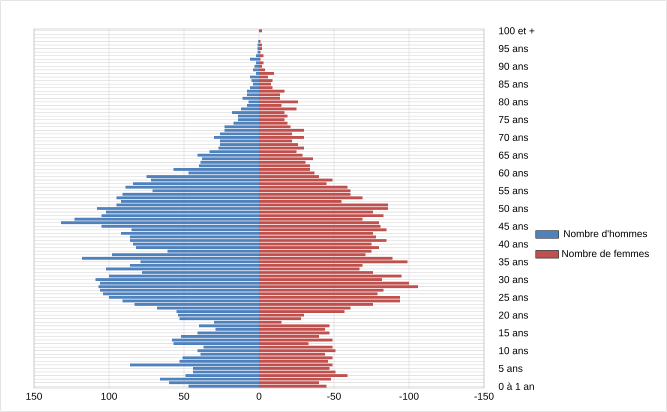 The width and height of the screenshot is (667, 412). What do you see at coordinates (334, 396) in the screenshot?
I see `x-tick-label: -50` at bounding box center [334, 396].